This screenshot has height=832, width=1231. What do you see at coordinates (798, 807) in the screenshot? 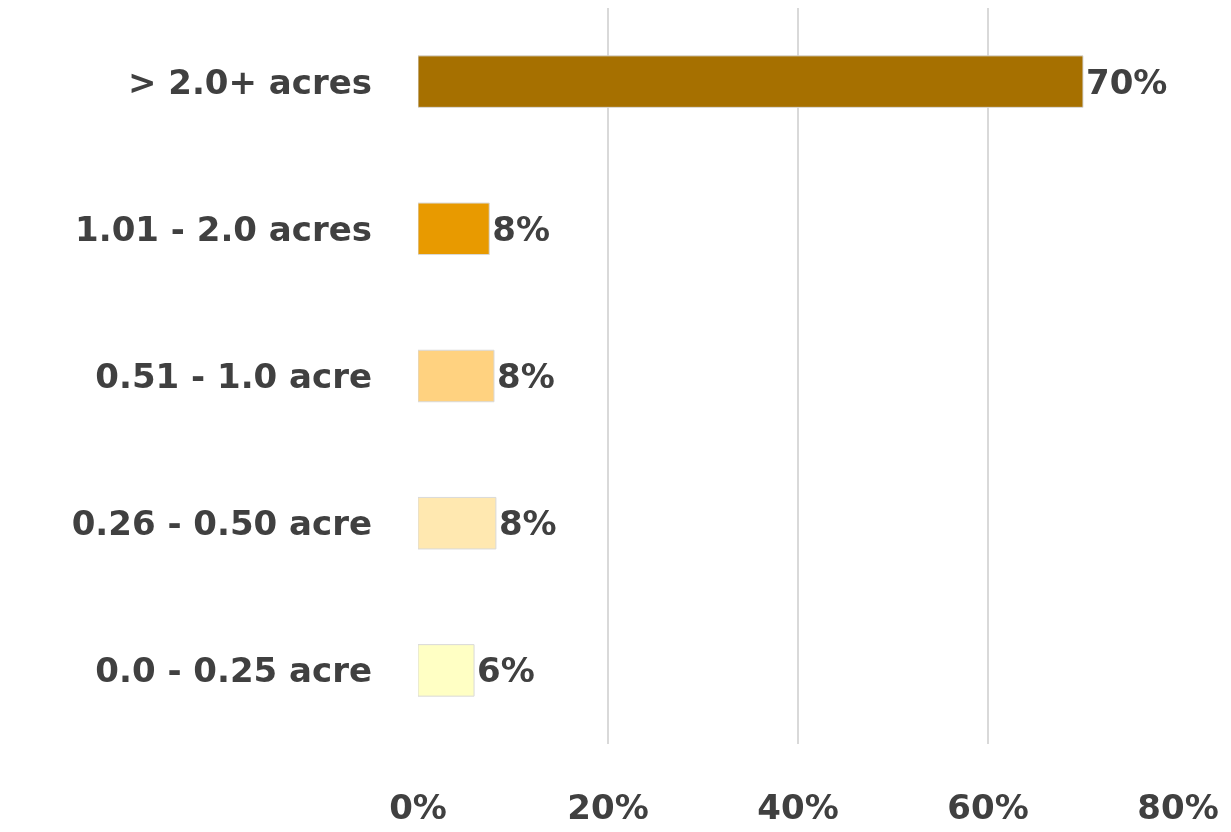
I see `x-tick-label: 40%` at bounding box center [798, 807].